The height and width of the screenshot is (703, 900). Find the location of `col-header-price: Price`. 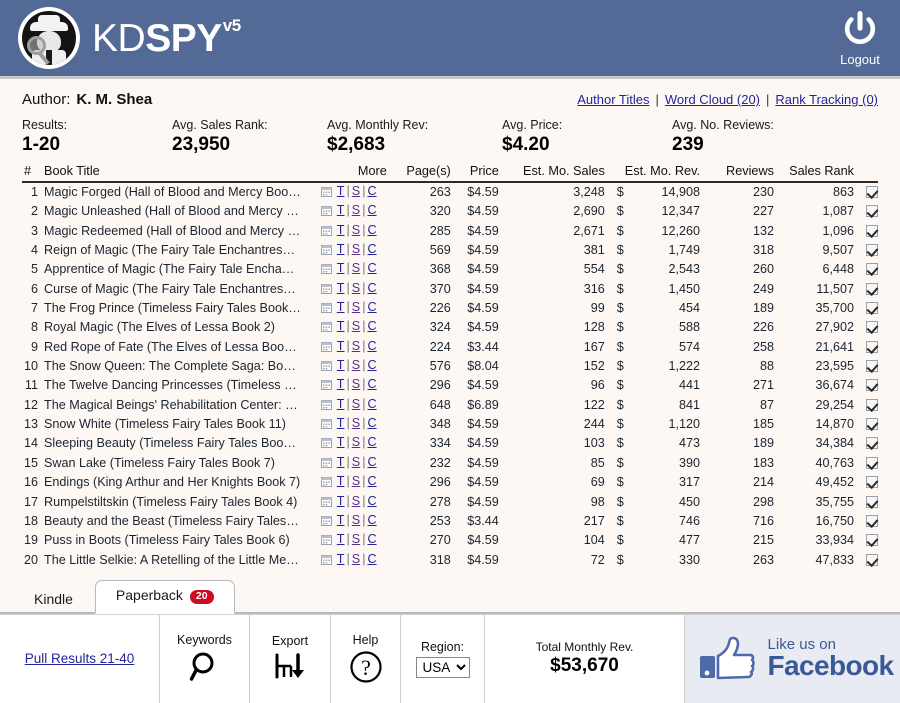

col-header-price: Price is located at coordinates (474, 172).